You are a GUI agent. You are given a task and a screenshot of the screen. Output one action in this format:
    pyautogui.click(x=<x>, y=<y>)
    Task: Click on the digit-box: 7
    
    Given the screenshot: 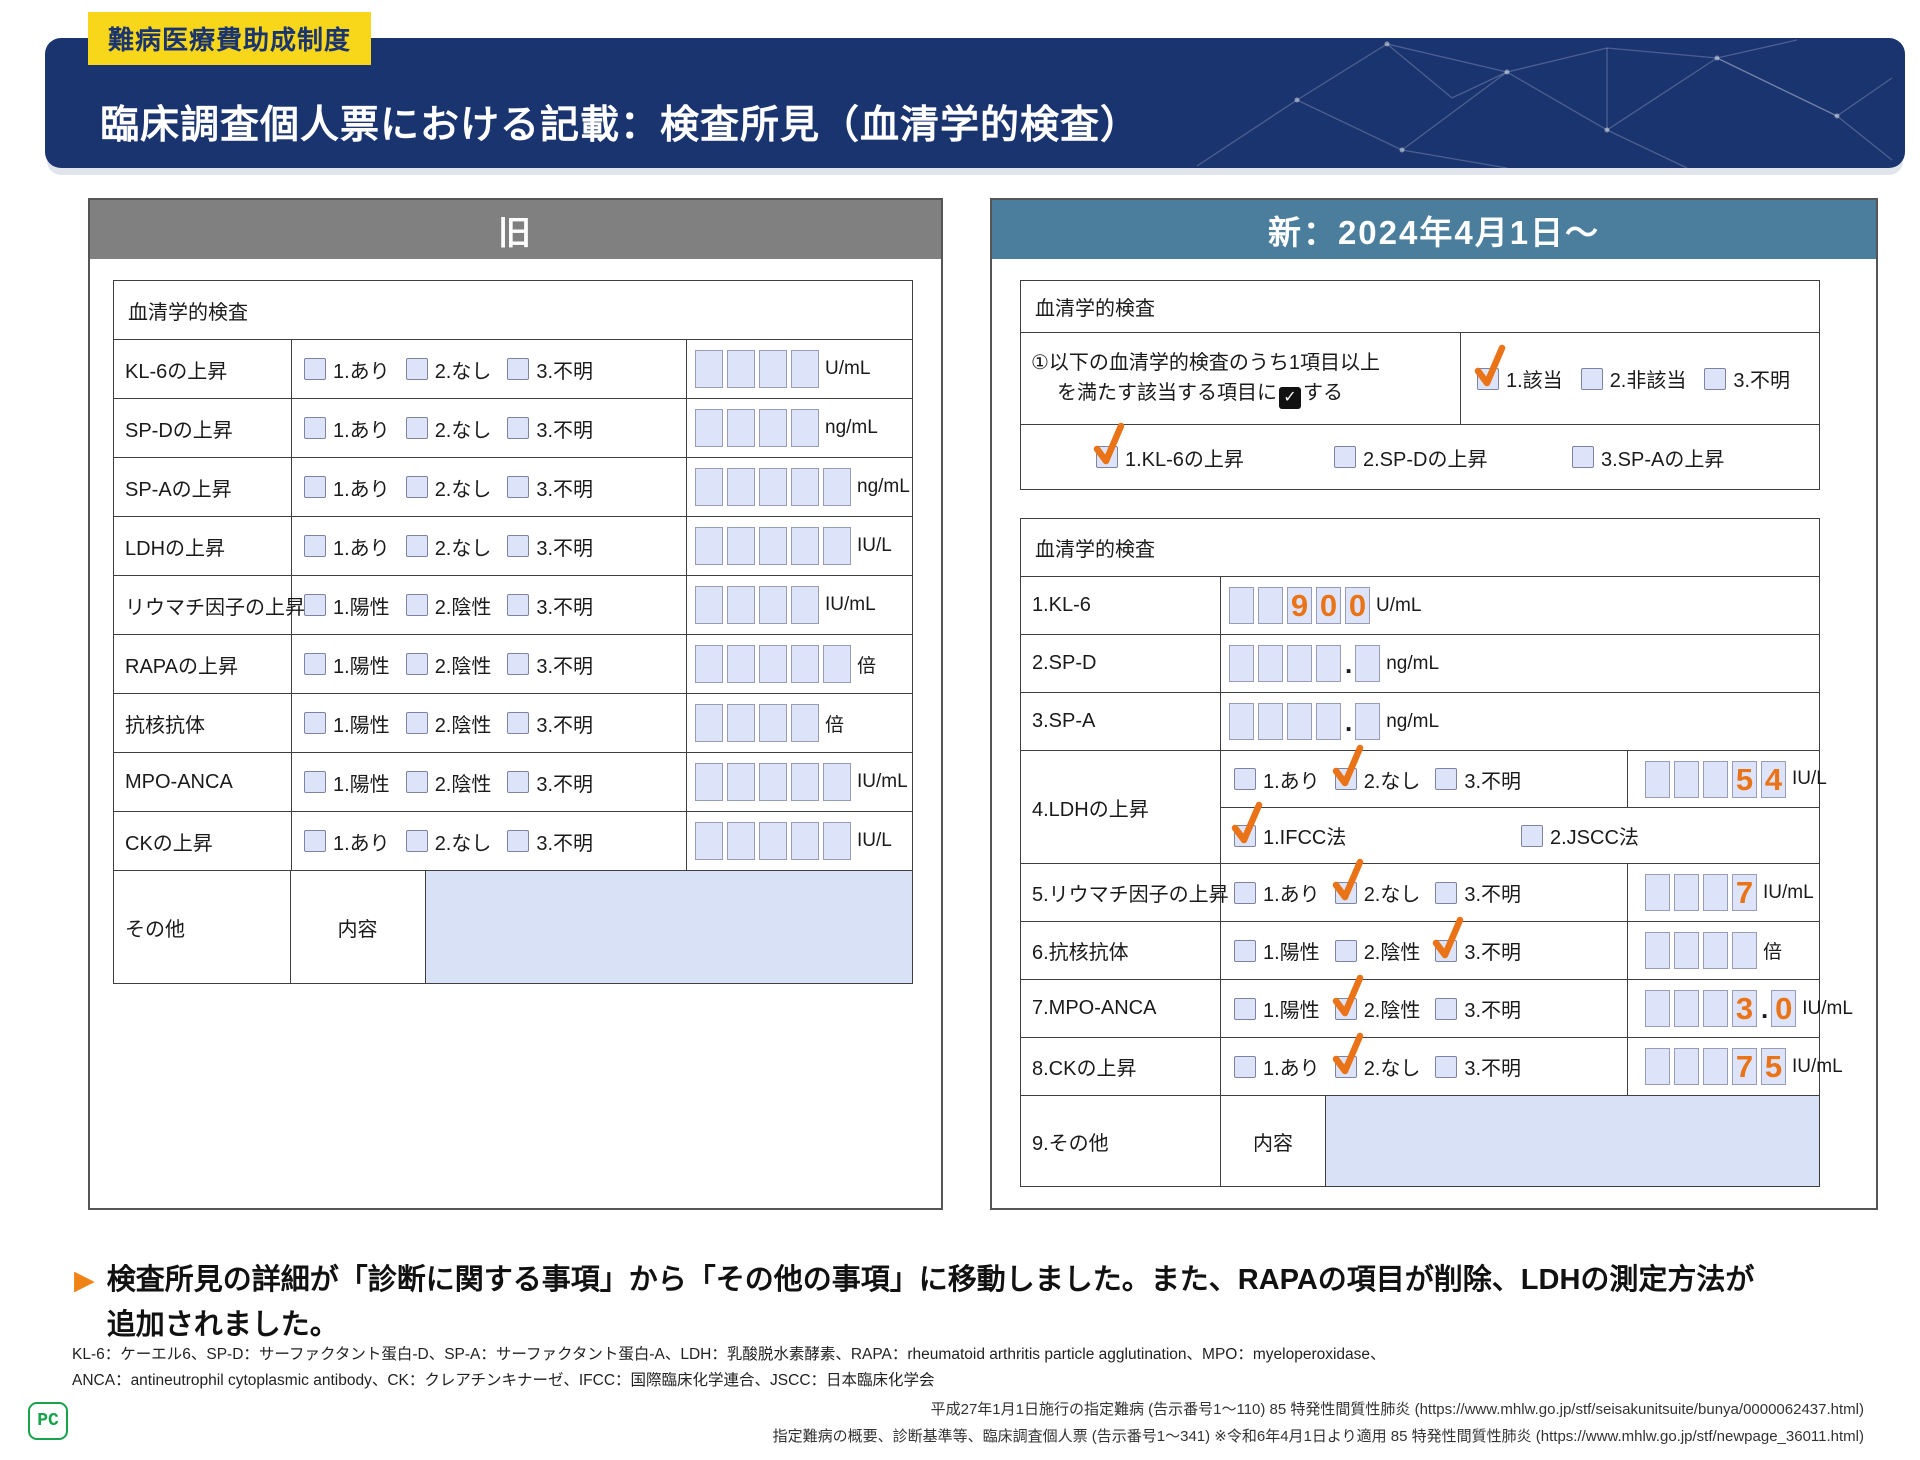 What is the action you would take?
    pyautogui.click(x=1744, y=892)
    